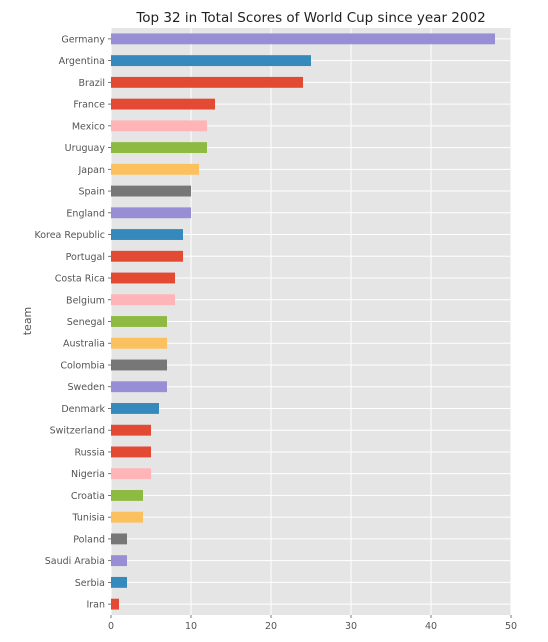 This screenshot has width=548, height=642. What do you see at coordinates (77, 431) in the screenshot?
I see `y-tick-label: Switzerland` at bounding box center [77, 431].